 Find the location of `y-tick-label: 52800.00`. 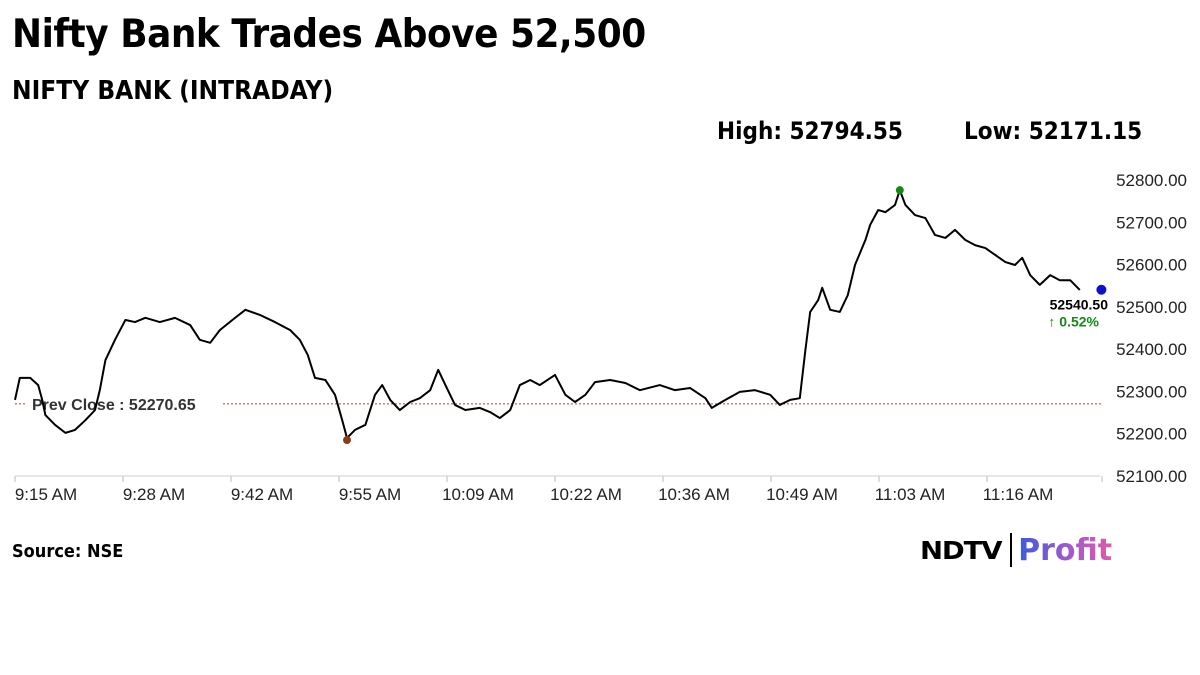

y-tick-label: 52800.00 is located at coordinates (1151, 180).